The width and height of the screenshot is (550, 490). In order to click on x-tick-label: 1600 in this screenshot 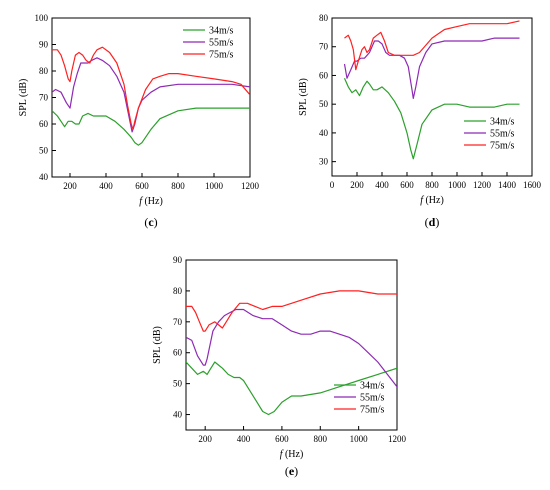, I will do `click(532, 185)`.